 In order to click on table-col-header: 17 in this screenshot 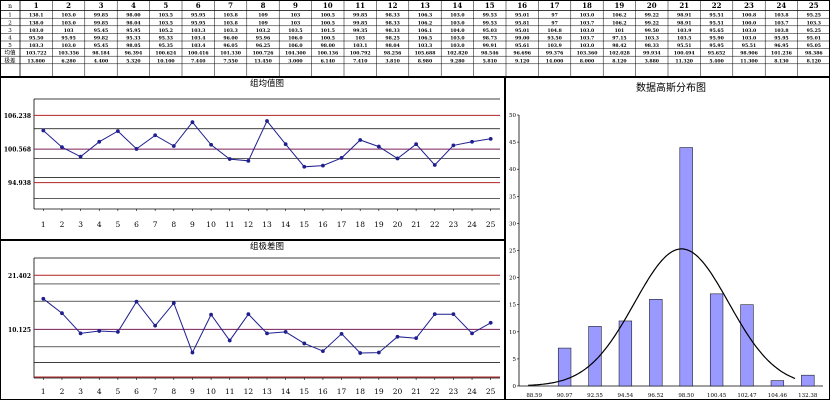, I will do `click(555, 5)`.